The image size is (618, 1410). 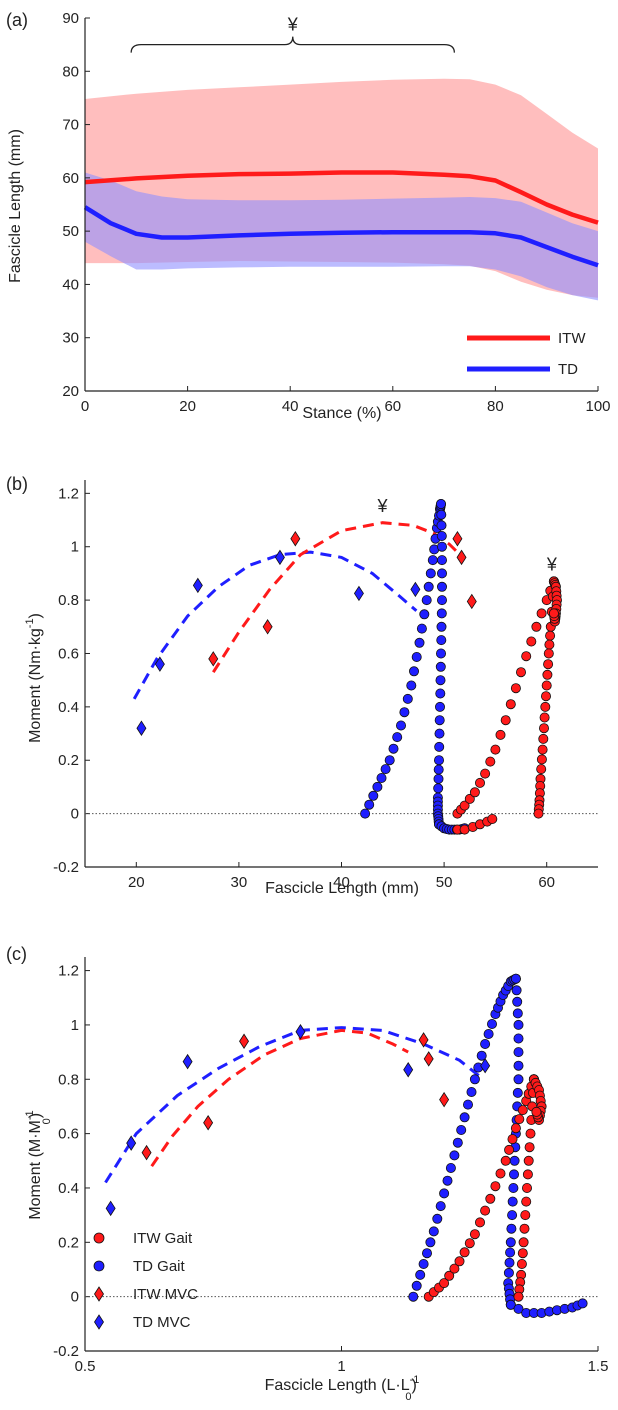 I want to click on y-tick-label: 1.2, so click(x=68, y=971).